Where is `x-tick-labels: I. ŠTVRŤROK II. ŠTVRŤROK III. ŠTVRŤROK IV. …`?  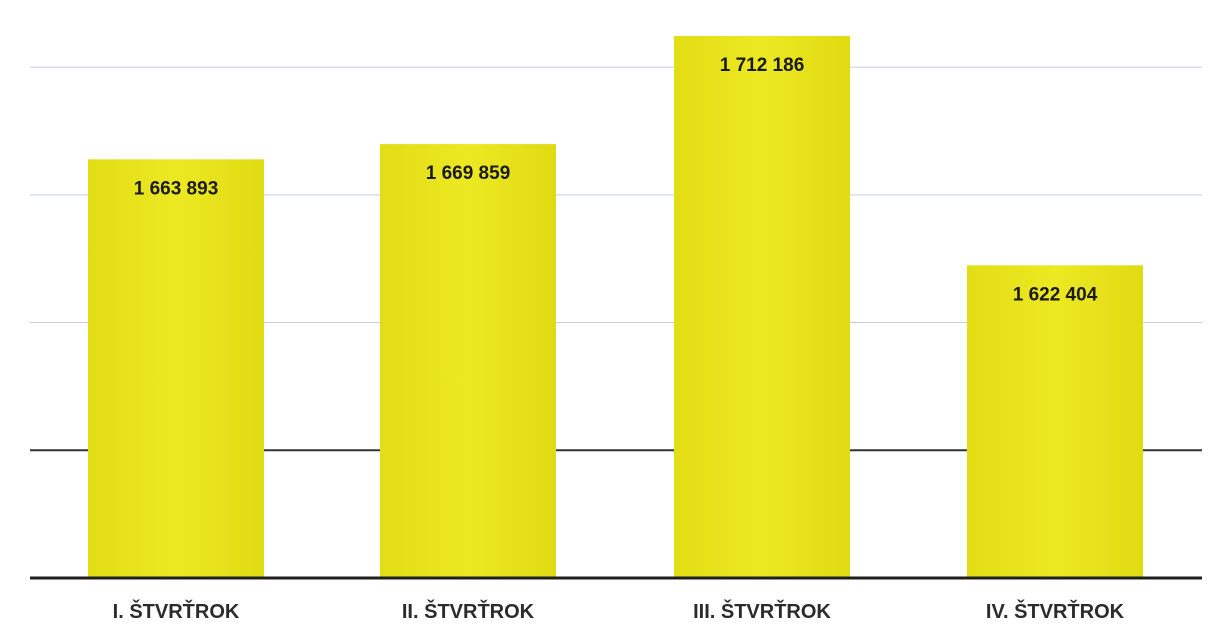
x-tick-labels: I. ŠTVRŤROK II. ŠTVRŤROK III. ŠTVRŤROK IV. … is located at coordinates (619, 611).